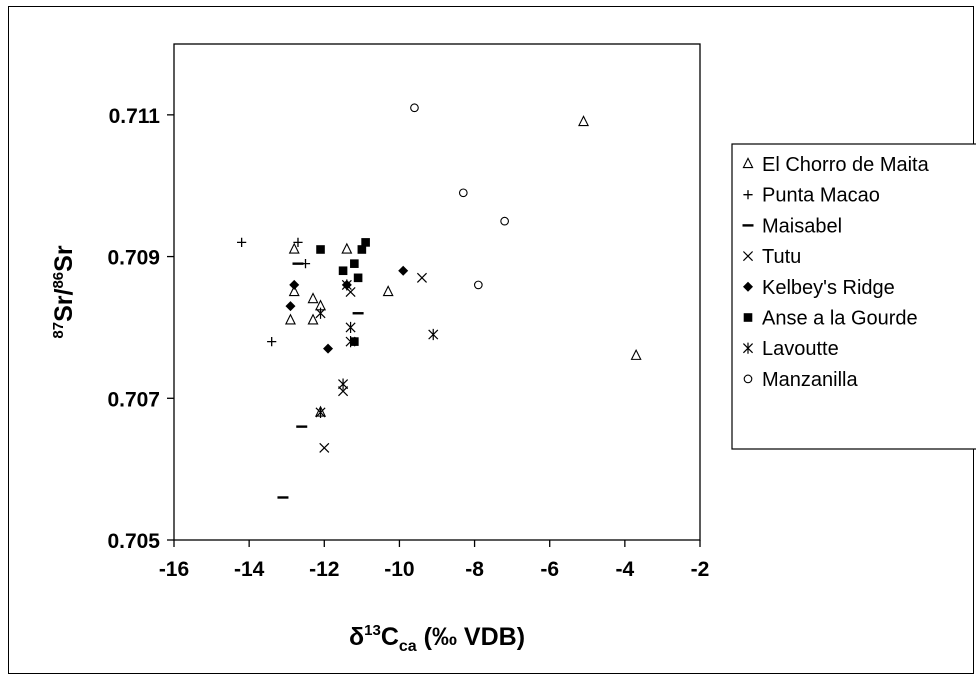 This screenshot has width=976, height=677. Describe the element at coordinates (324, 569) in the screenshot. I see `x-tick-label: -12` at that location.